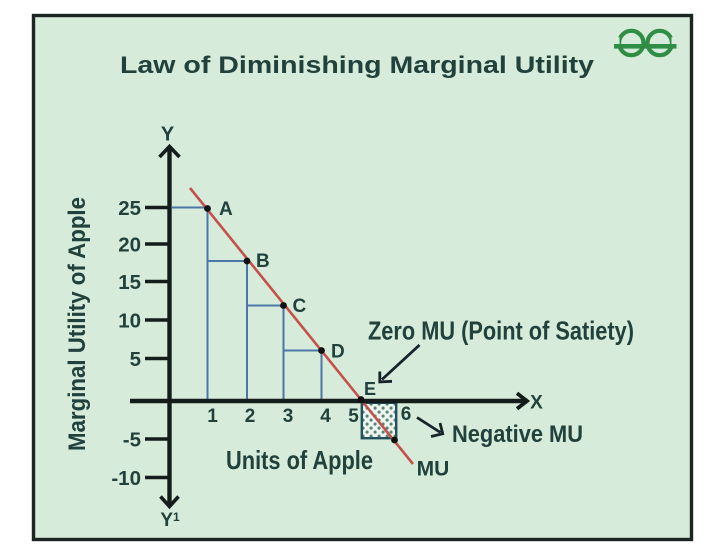 This screenshot has width=720, height=550. Describe the element at coordinates (129, 282) in the screenshot. I see `svg-text: 15` at that location.